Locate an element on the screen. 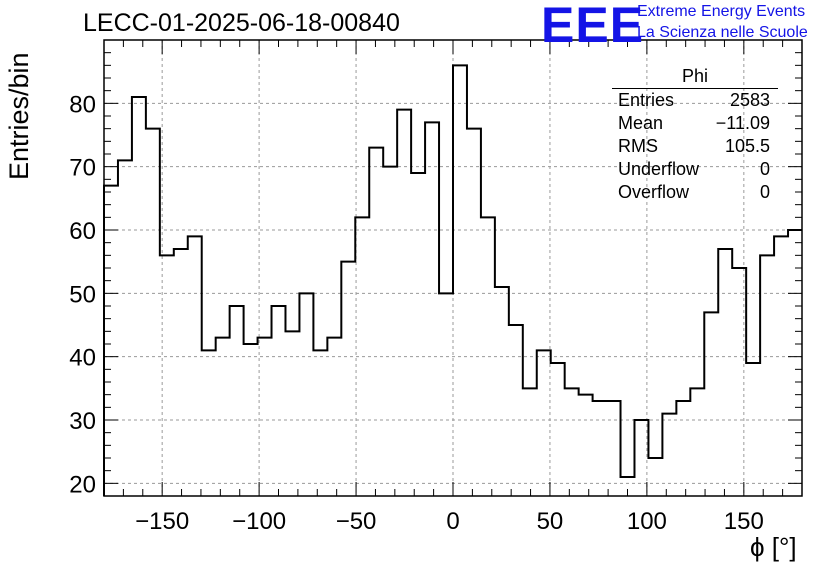  x-tick-label: −150 is located at coordinates (162, 521).